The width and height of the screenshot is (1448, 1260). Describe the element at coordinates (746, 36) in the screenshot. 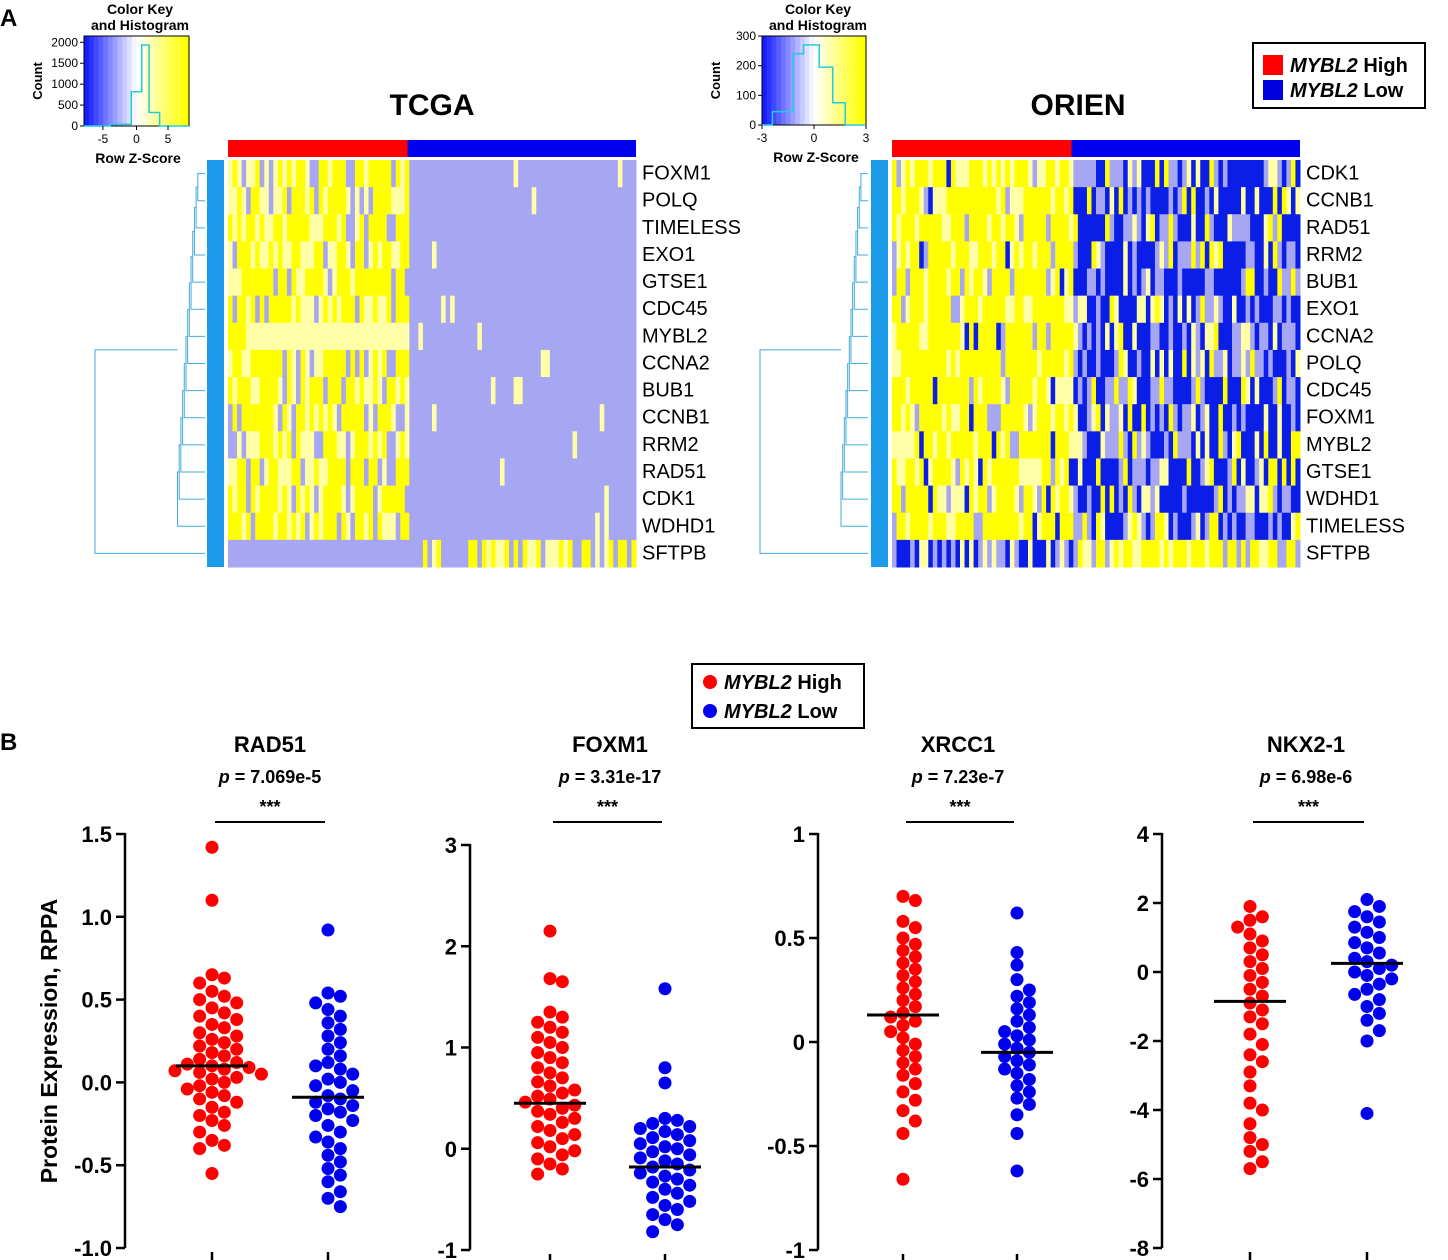

I see `color-key-ytick-label: 300` at that location.